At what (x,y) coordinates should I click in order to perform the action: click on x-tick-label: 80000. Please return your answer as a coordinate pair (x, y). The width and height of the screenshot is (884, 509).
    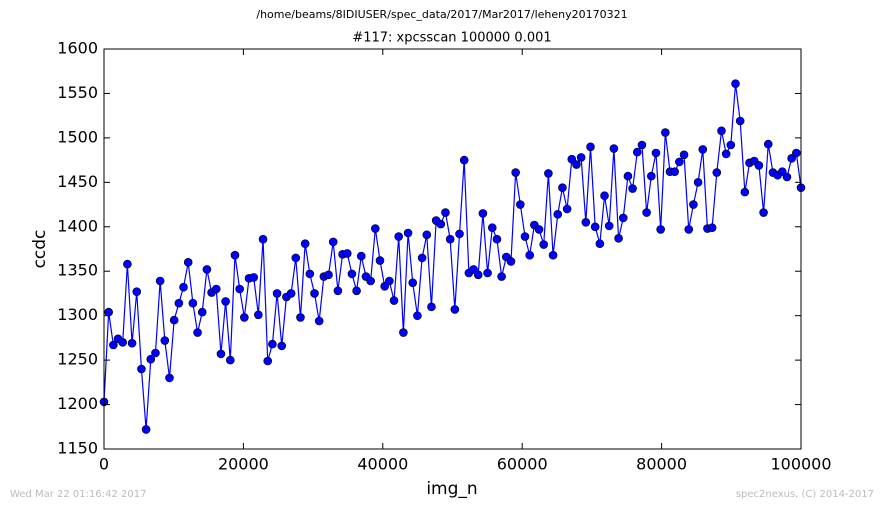
    Looking at the image, I should click on (661, 464).